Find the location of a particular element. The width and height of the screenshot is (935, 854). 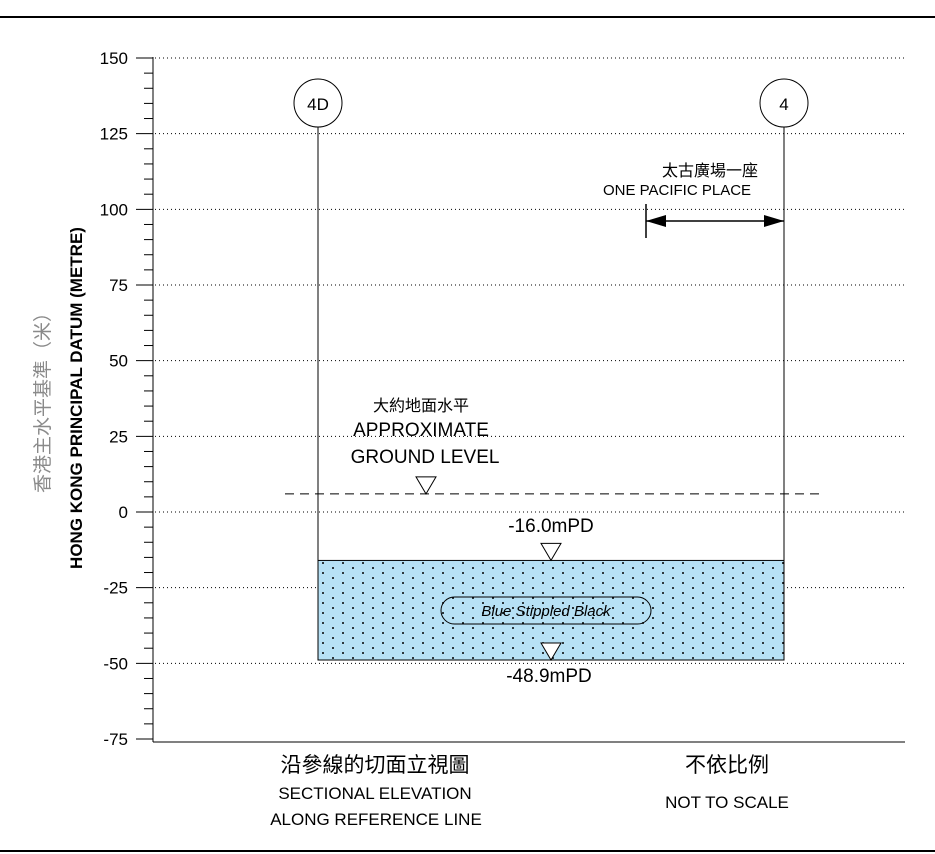

marker-4: 4 is located at coordinates (784, 103).